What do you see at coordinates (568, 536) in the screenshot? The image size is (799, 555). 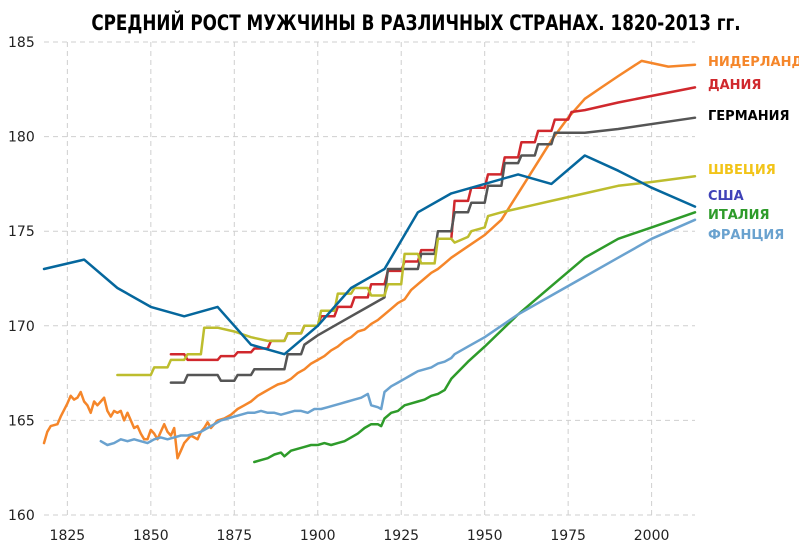 I see `x-tick-label: 1975` at bounding box center [568, 536].